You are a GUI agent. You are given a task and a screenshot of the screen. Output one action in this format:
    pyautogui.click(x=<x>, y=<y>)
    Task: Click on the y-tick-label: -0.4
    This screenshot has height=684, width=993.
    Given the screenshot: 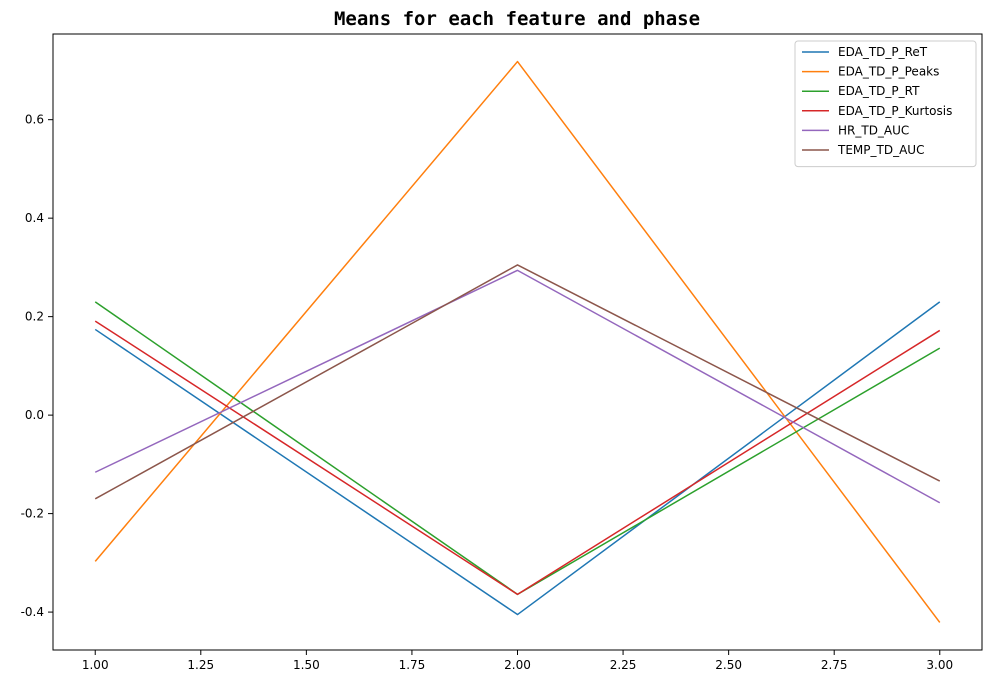 What is the action you would take?
    pyautogui.click(x=32, y=612)
    